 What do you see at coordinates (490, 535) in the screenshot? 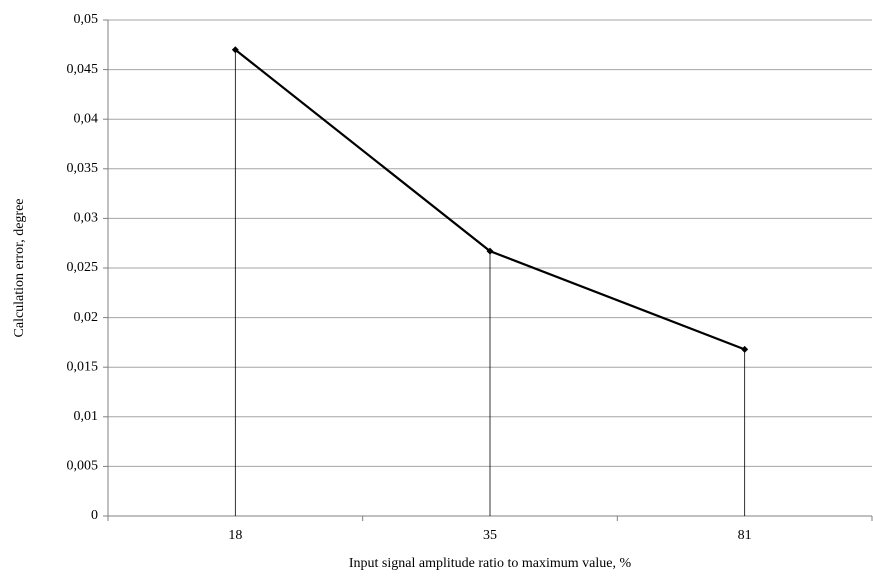
I see `x-tick-label: 35` at bounding box center [490, 535].